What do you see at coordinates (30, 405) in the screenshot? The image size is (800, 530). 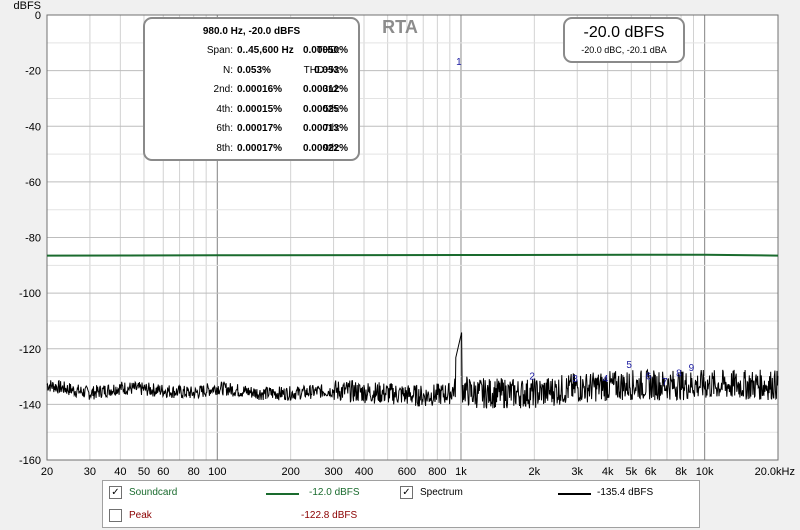 I see `y-tick-label: -140` at bounding box center [30, 405].